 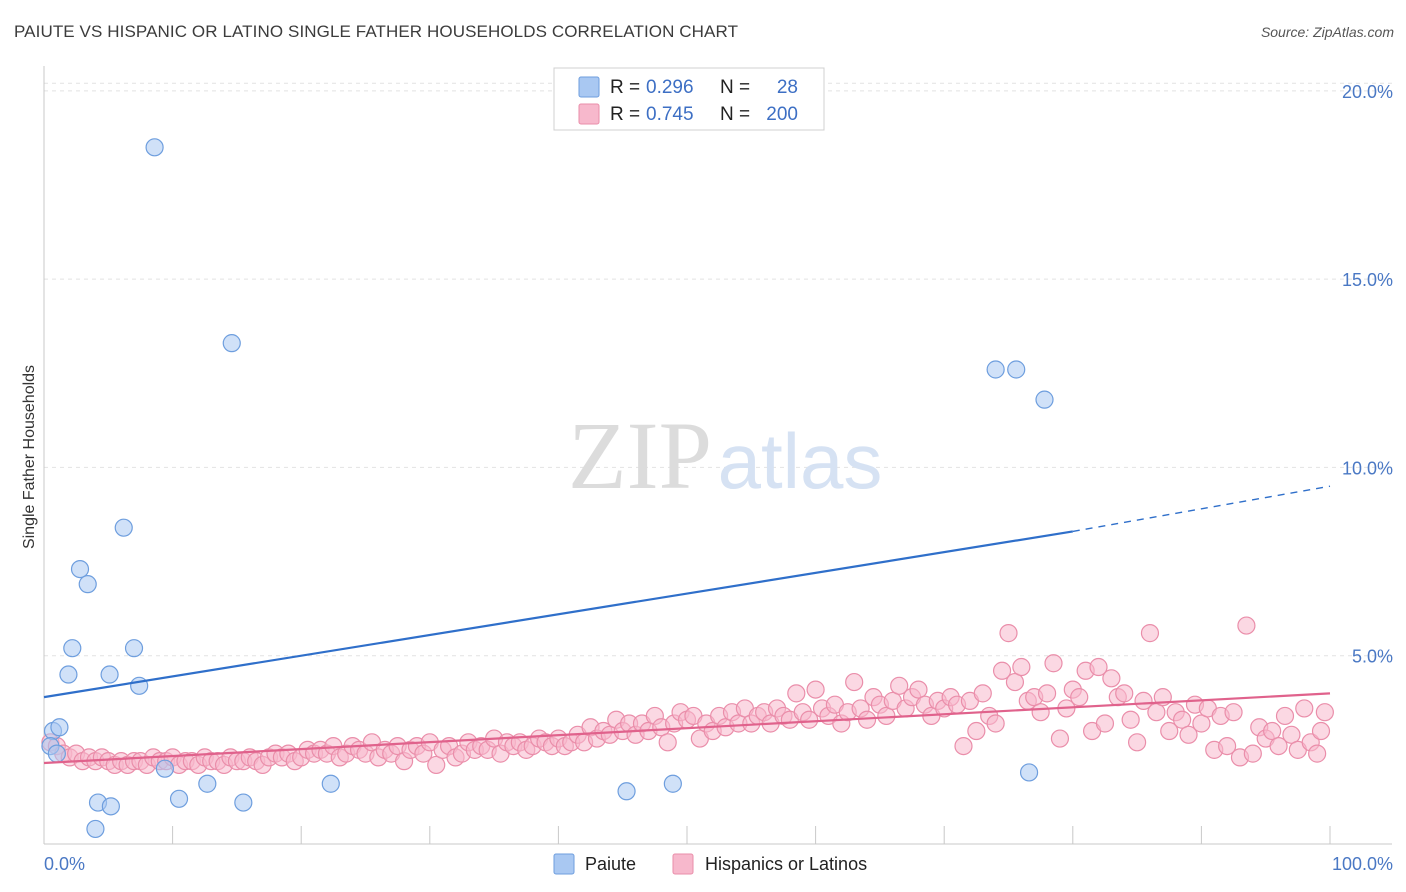 I want to click on bottom-legend-swatch-hispanic, so click(x=683, y=864).